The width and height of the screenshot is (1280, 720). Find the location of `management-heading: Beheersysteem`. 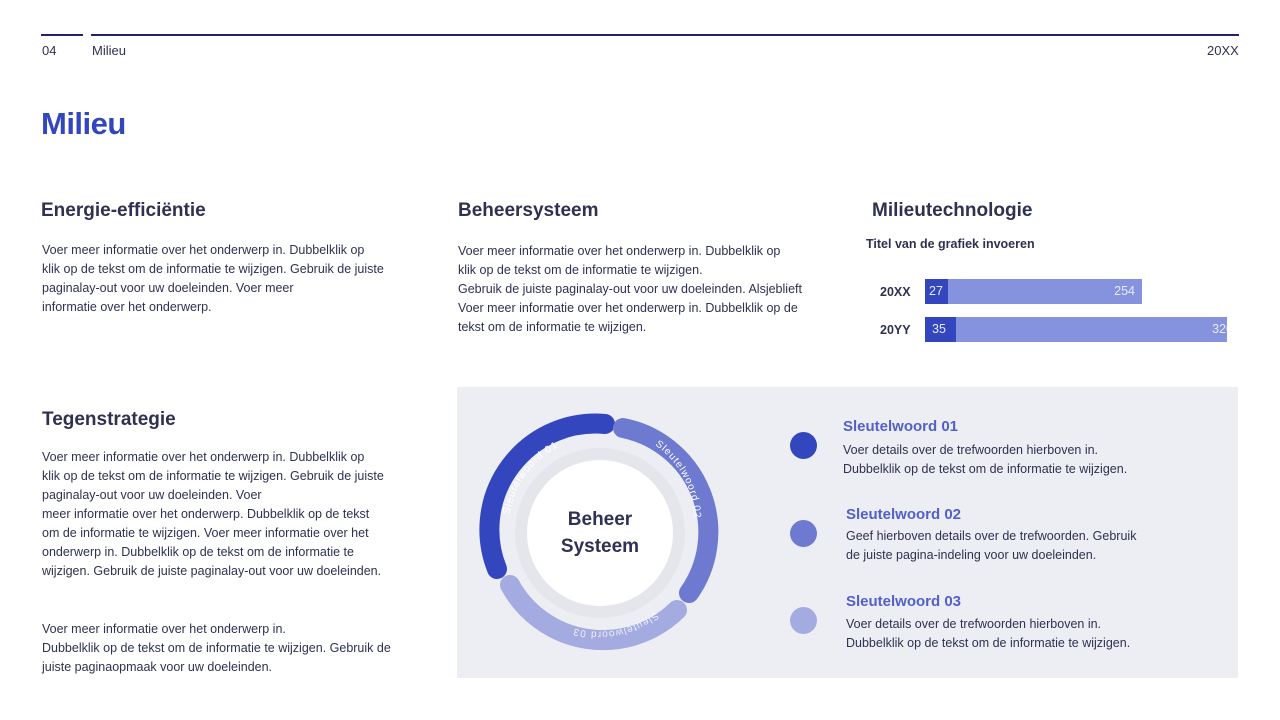

management-heading: Beheersysteem is located at coordinates (528, 210).